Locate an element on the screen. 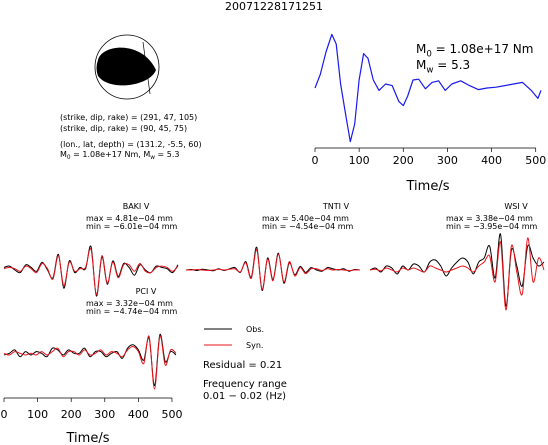 The width and height of the screenshot is (548, 445). legend-syn-label: Syn. is located at coordinates (254, 345).